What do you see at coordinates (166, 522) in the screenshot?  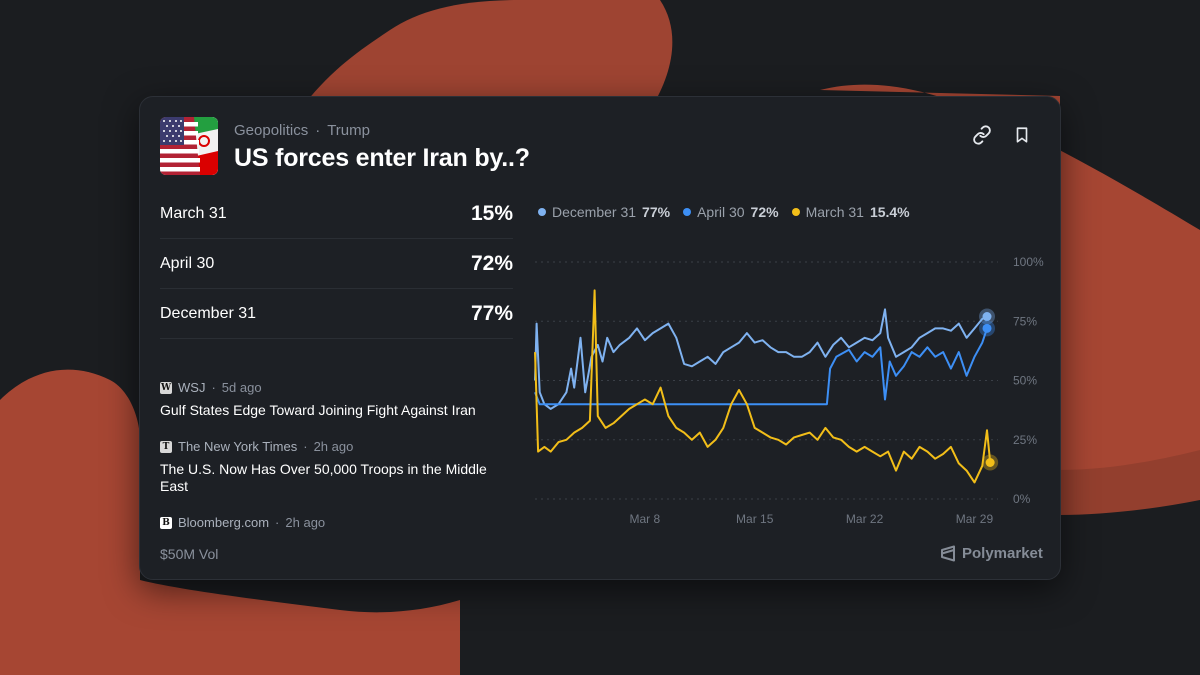 I see `bloomberg-logo-icon: B` at bounding box center [166, 522].